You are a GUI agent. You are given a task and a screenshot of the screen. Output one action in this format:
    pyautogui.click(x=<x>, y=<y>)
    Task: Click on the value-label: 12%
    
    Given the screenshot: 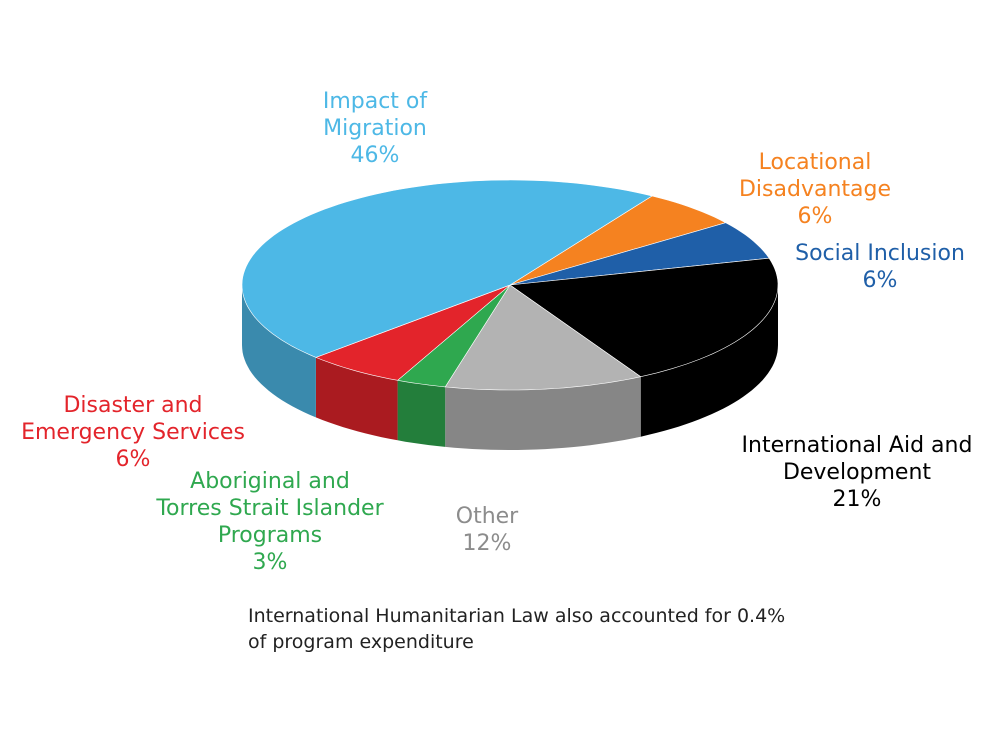 What is the action you would take?
    pyautogui.click(x=487, y=543)
    